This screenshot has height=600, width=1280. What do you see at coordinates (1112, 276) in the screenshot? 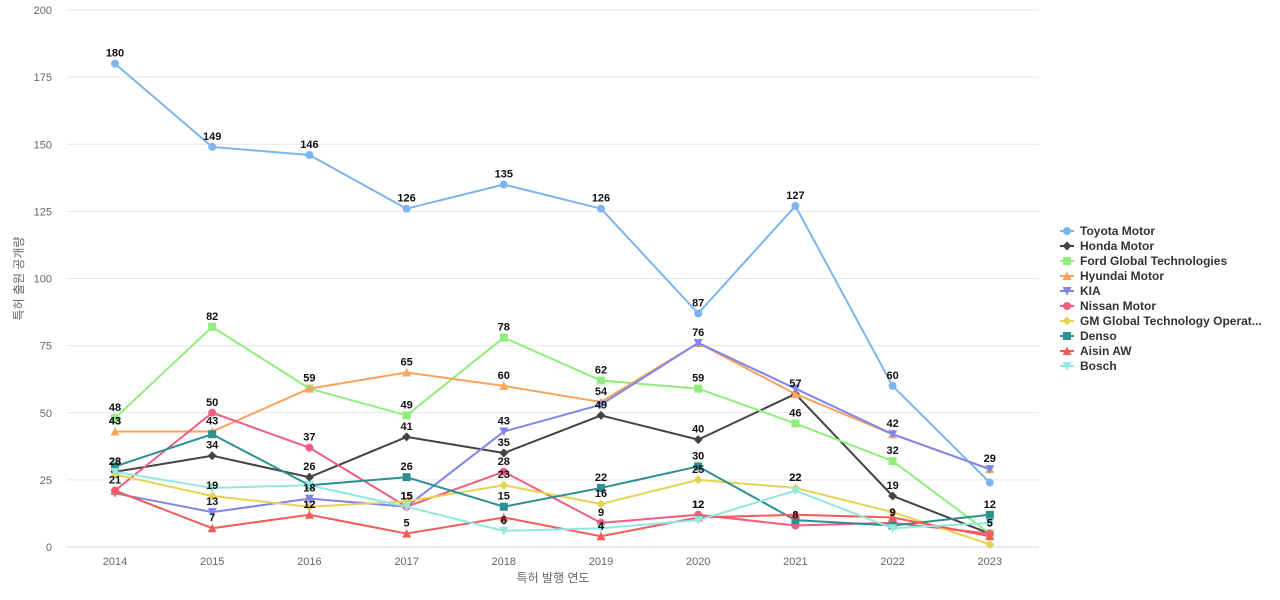
I see `legend-item: Hyundai Motor` at bounding box center [1112, 276].